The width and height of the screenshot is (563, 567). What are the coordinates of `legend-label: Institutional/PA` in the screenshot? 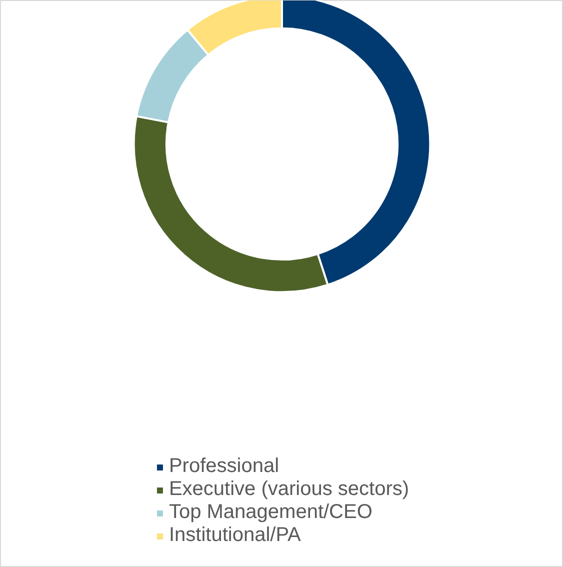 It's located at (234, 535).